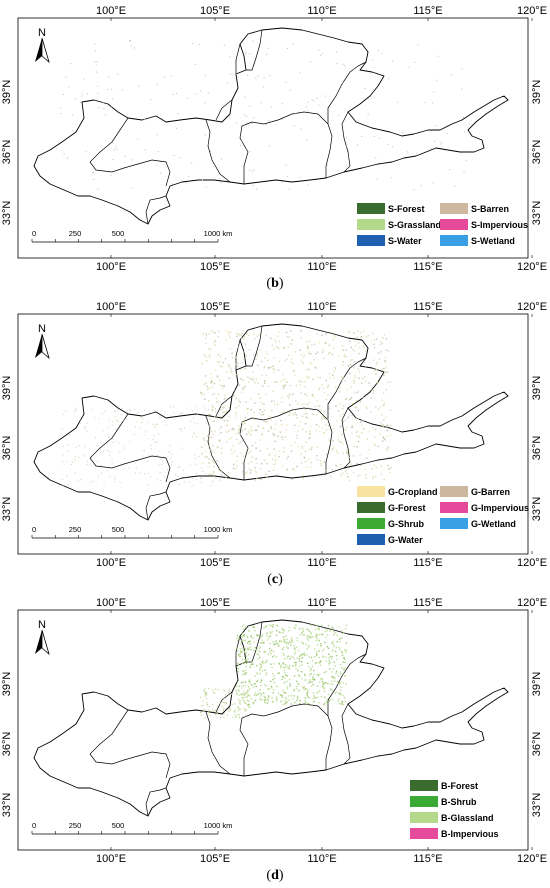 This screenshot has height=888, width=550. What do you see at coordinates (42, 341) in the screenshot?
I see `north-arrow-icon: N` at bounding box center [42, 341].